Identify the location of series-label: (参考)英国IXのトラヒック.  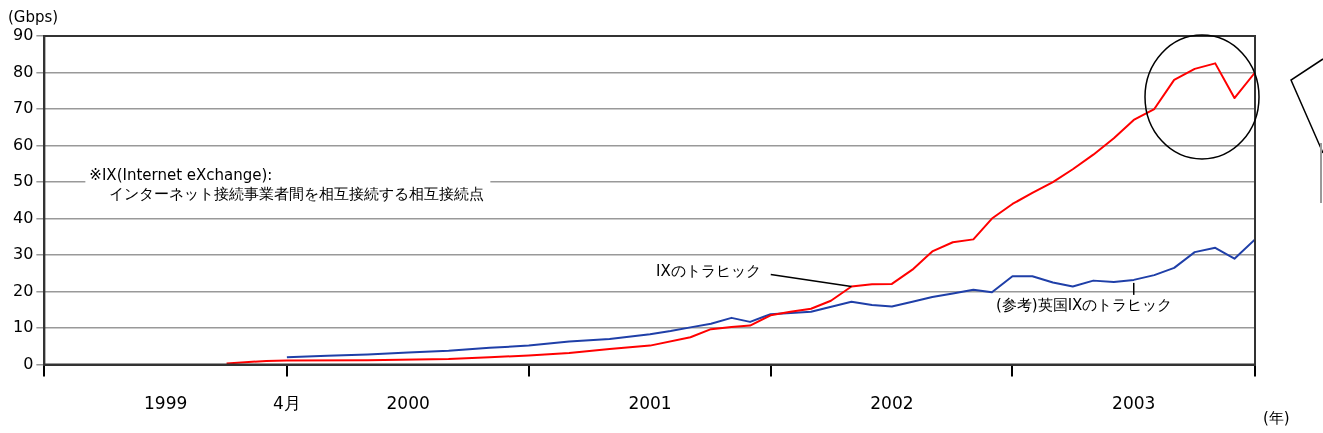
(1084, 304).